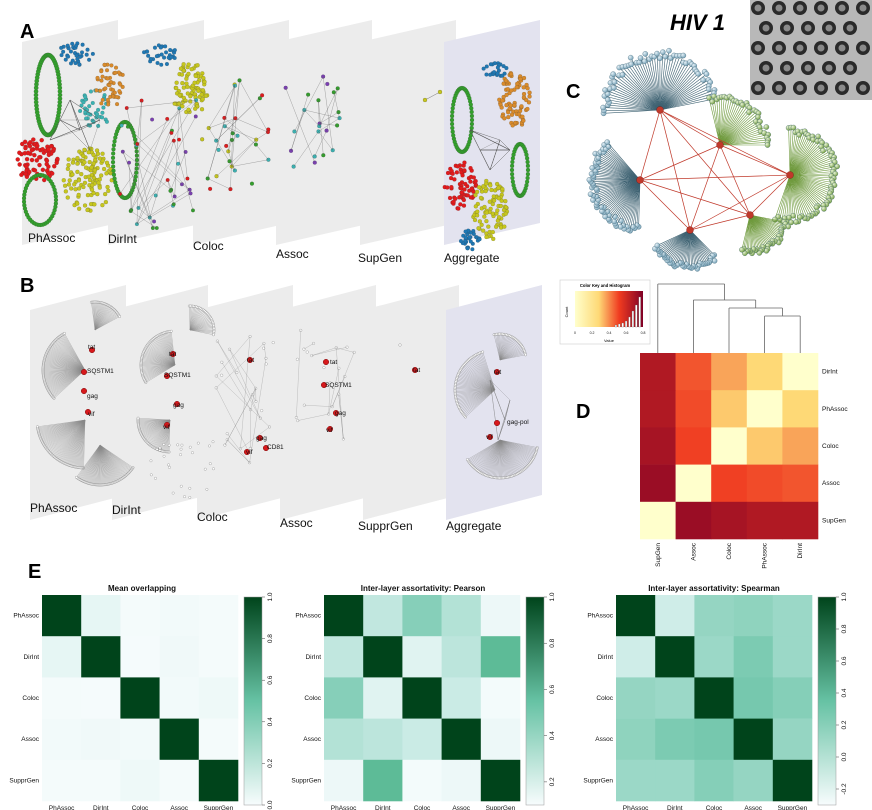  Describe the element at coordinates (729, 136) in the screenshot. I see `panel-c-hiv-network: HIV 1` at that location.